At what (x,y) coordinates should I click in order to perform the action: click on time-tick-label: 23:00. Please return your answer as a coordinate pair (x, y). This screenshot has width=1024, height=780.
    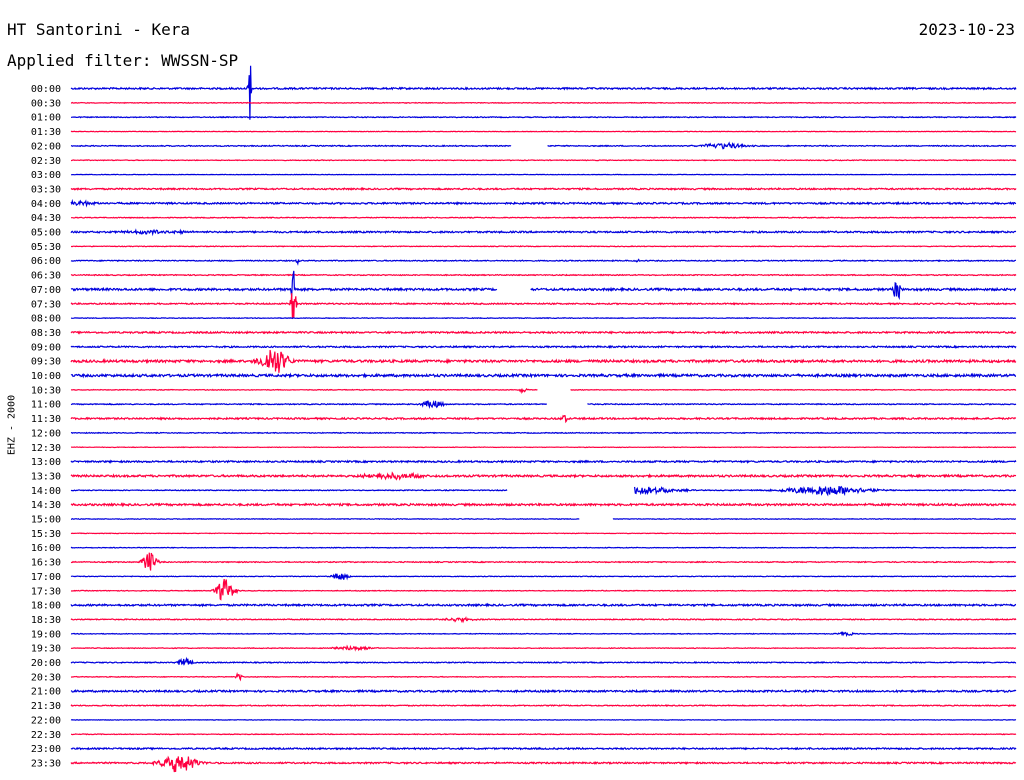
    Looking at the image, I should click on (46, 749).